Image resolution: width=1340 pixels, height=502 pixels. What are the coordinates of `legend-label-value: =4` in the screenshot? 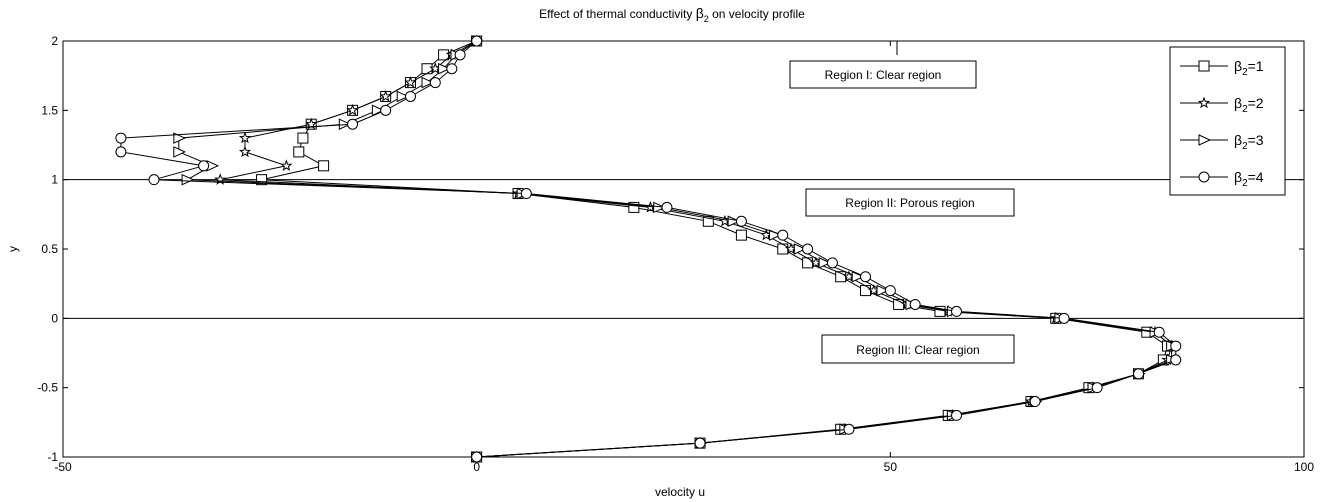 It's located at (1256, 177).